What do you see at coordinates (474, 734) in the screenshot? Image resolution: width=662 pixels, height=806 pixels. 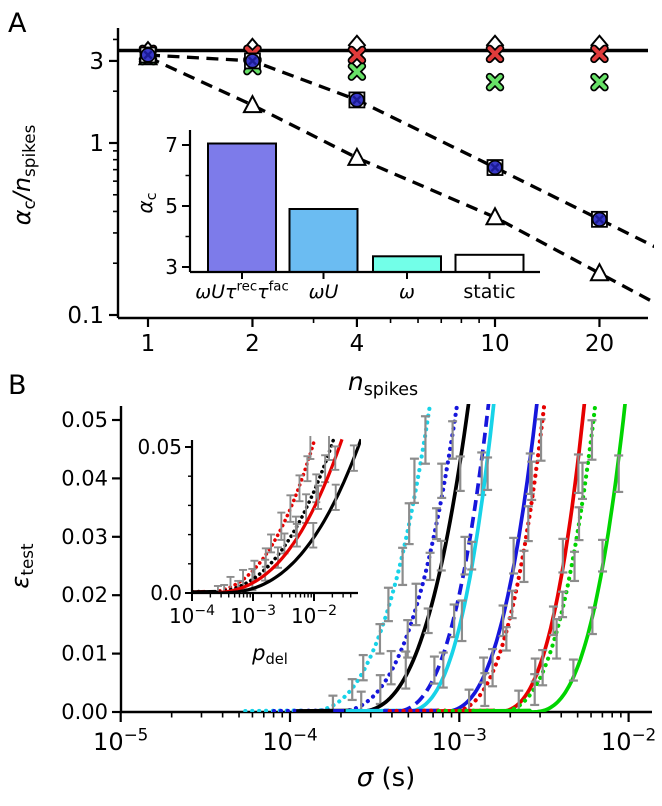 I see `label-part: −3` at bounding box center [474, 734].